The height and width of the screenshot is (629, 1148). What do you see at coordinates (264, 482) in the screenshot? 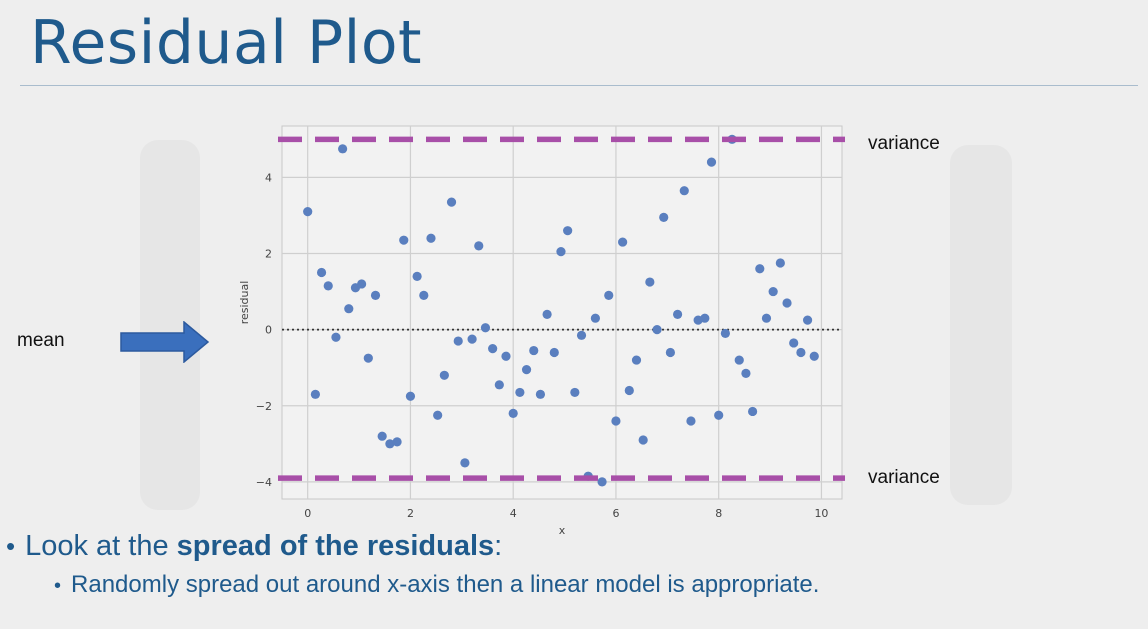
I see `y-tick-label: −4` at bounding box center [264, 482].